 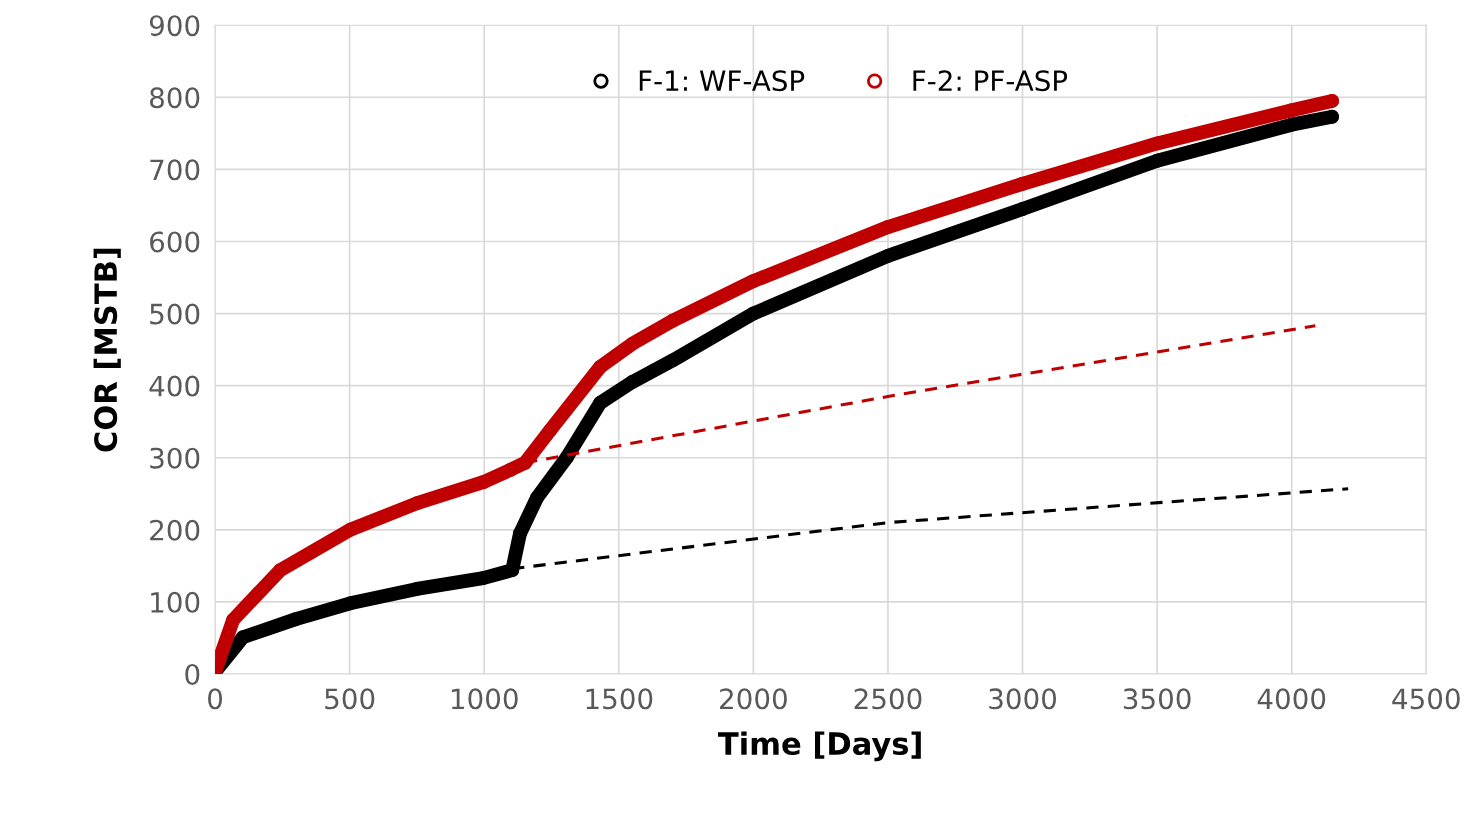 I want to click on x-tick-label: 4500, so click(x=1426, y=699).